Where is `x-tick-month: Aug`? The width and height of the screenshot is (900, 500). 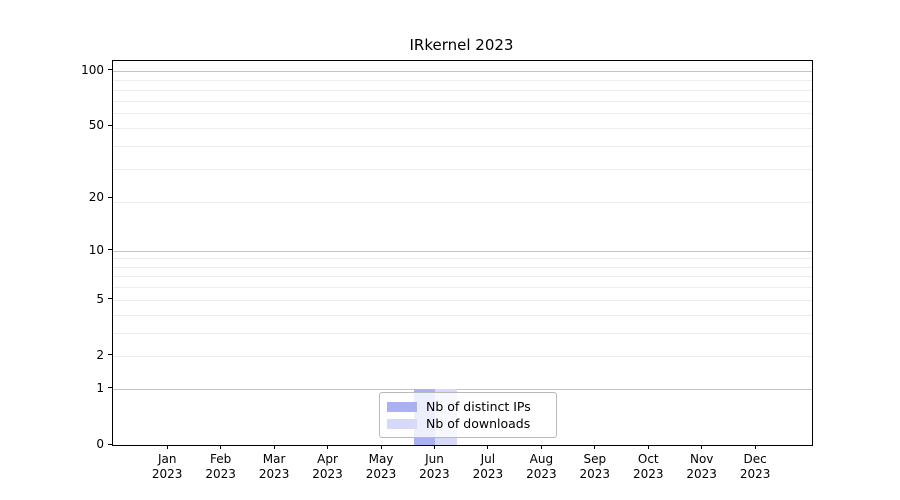 x-tick-month: Aug is located at coordinates (541, 459).